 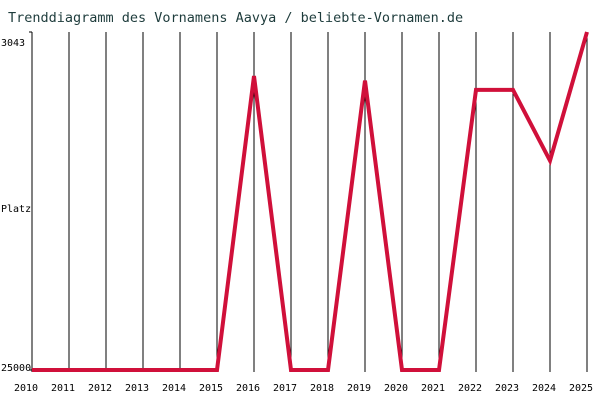 What do you see at coordinates (100, 388) in the screenshot?
I see `x-tick-label: 2012` at bounding box center [100, 388].